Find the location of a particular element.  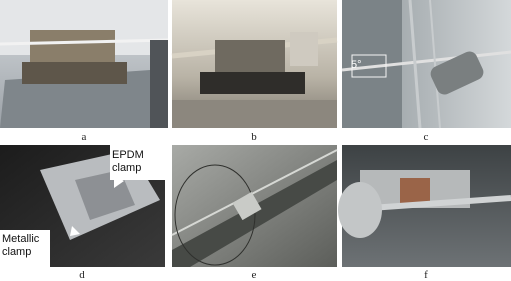

panel-label: e is located at coordinates (254, 275).